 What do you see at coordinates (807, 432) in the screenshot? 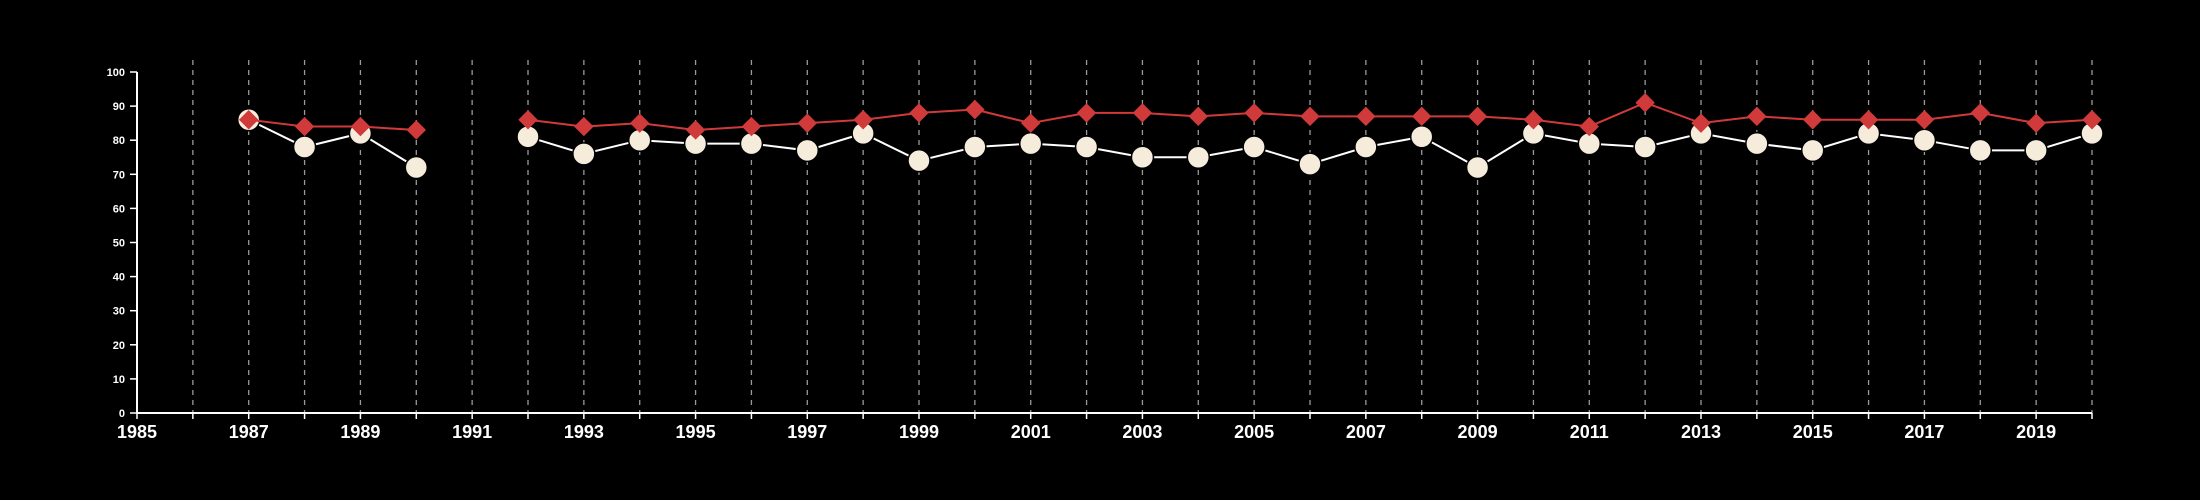
I see `x-tick-label: 1997` at bounding box center [807, 432].